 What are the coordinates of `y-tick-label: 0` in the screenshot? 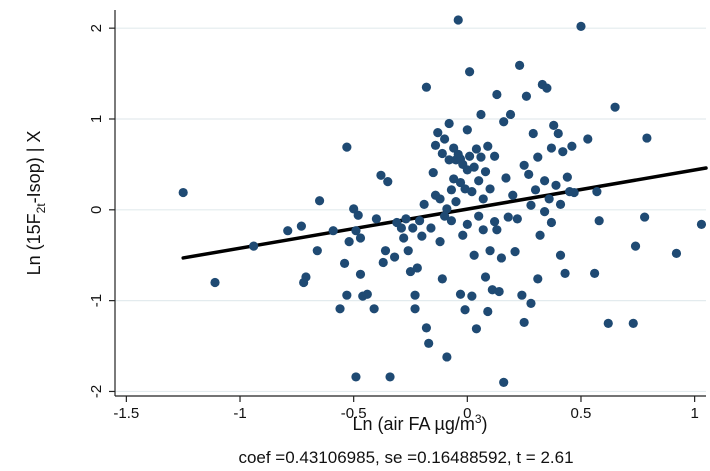 It's located at (96, 210).